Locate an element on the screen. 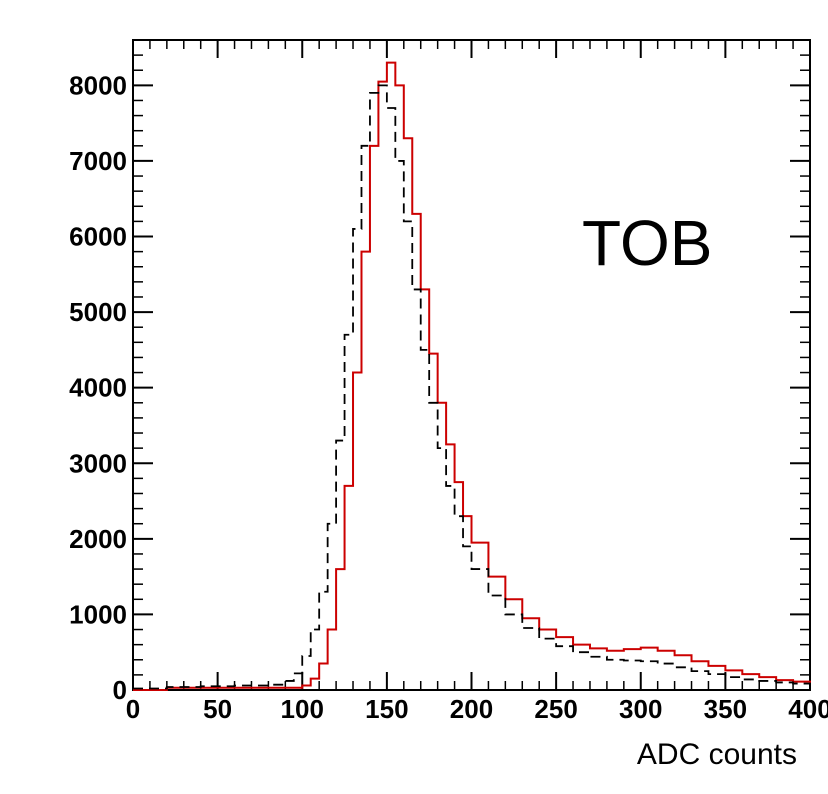 The height and width of the screenshot is (794, 828). x-tick-labels: 0 50 100 150 200 250 300 350 400 is located at coordinates (477, 709).